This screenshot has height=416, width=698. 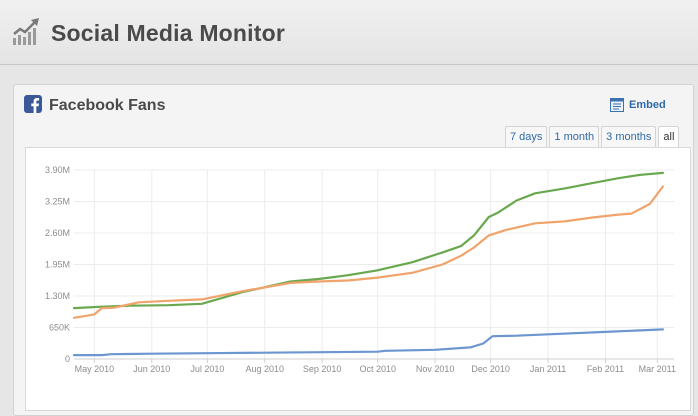 What do you see at coordinates (207, 369) in the screenshot?
I see `x-tick-label: Jul 2010` at bounding box center [207, 369].